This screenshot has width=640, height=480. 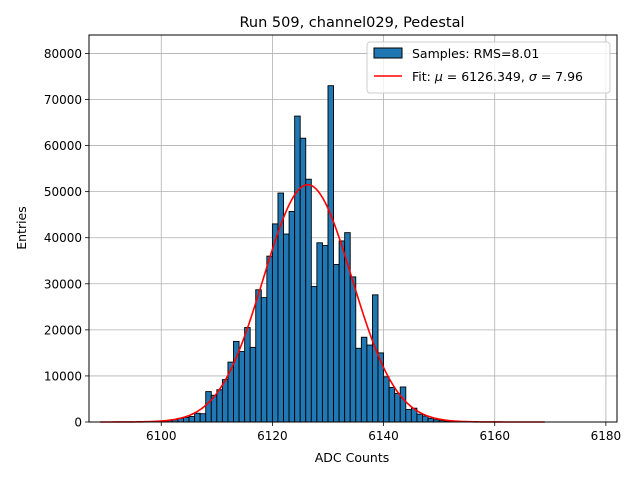 I want to click on legend-histogram-swatch, so click(x=388, y=53).